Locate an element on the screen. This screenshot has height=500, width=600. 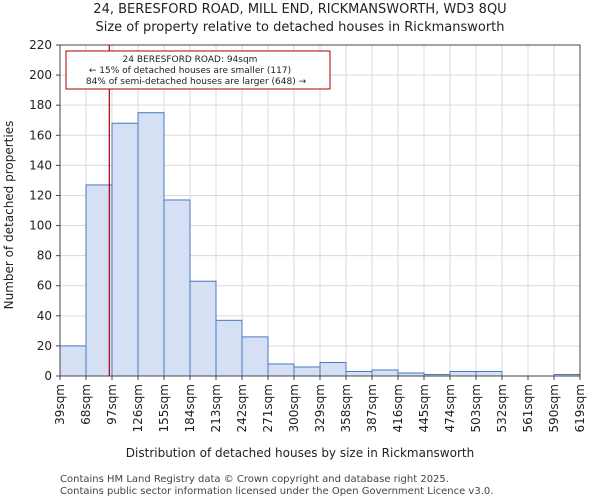
bar-358sqm is located at coordinates (359, 373).